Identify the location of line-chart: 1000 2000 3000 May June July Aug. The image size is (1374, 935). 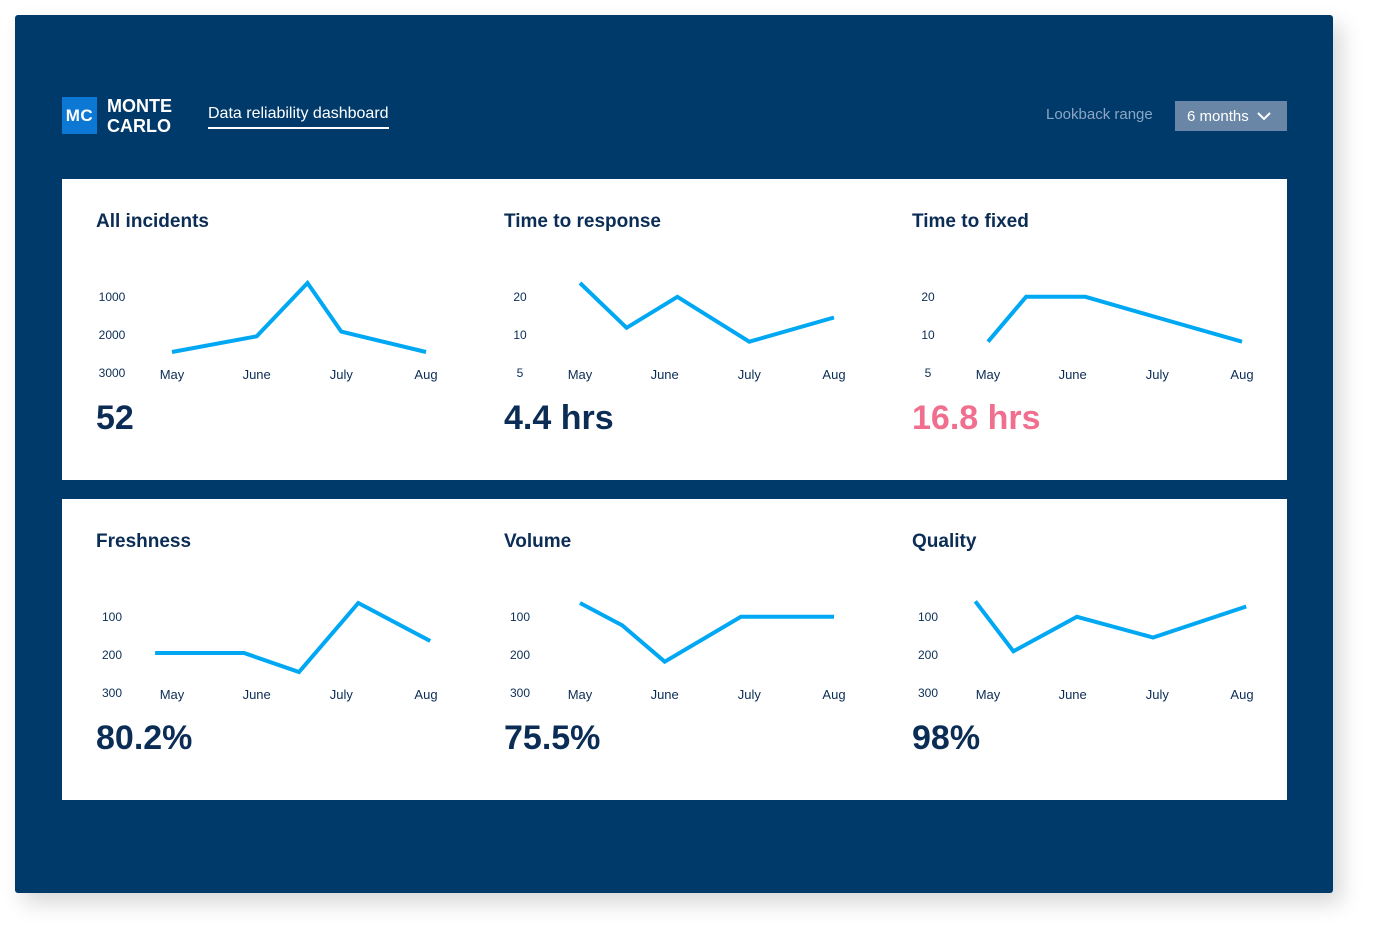
(268, 330).